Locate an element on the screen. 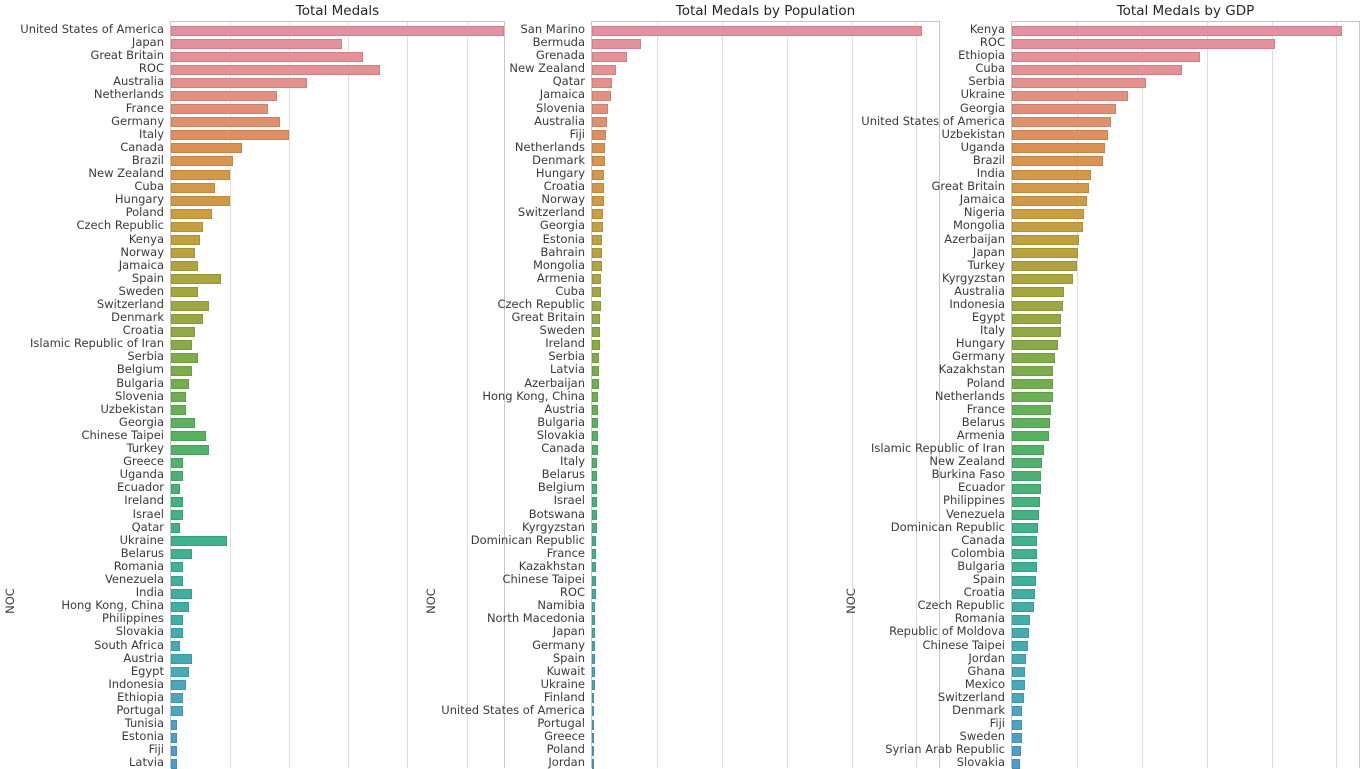  bar-belgium is located at coordinates (595, 488).